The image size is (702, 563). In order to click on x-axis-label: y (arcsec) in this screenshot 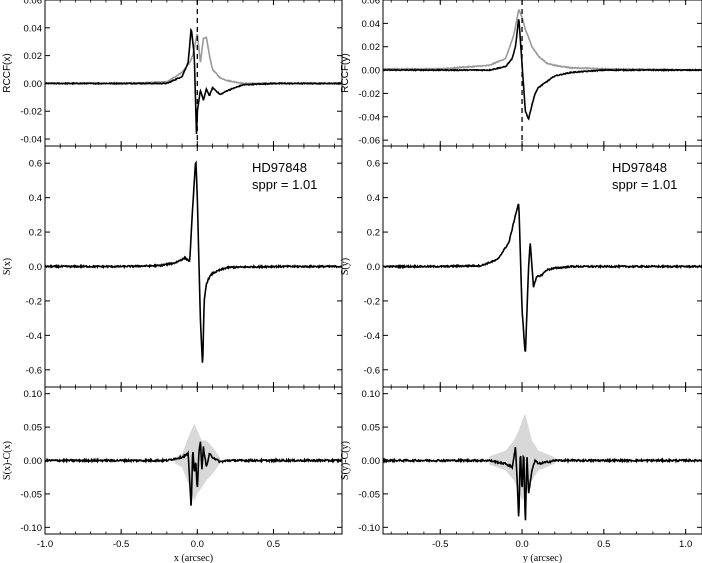, I will do `click(542, 558)`.